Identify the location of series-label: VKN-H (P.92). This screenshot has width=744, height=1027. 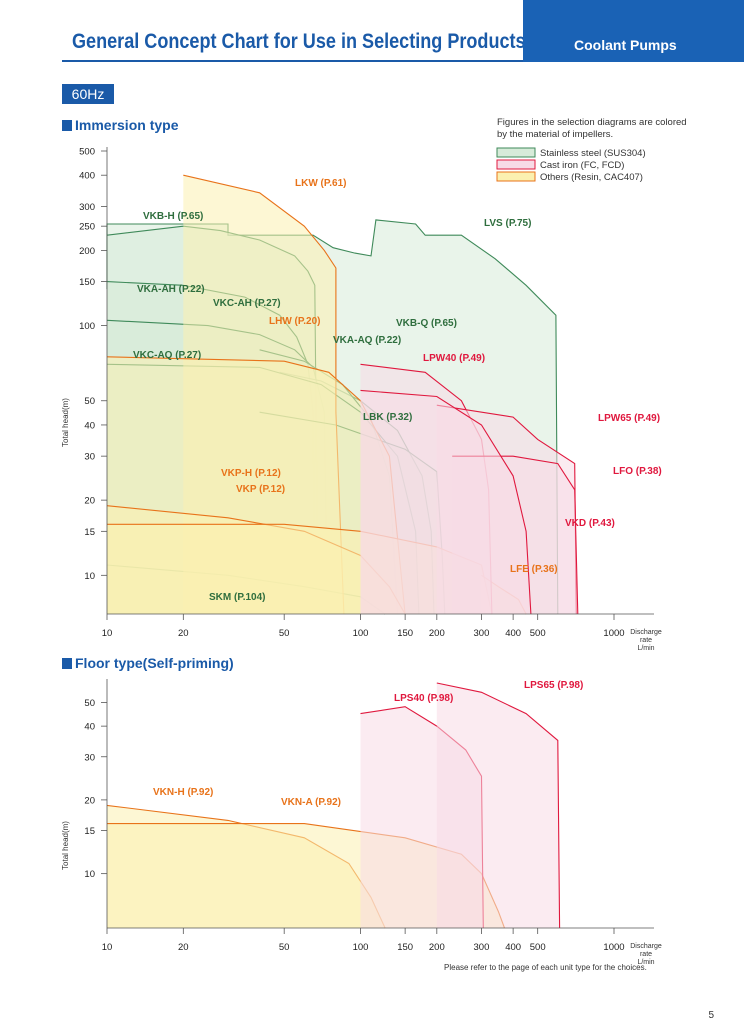
(183, 792).